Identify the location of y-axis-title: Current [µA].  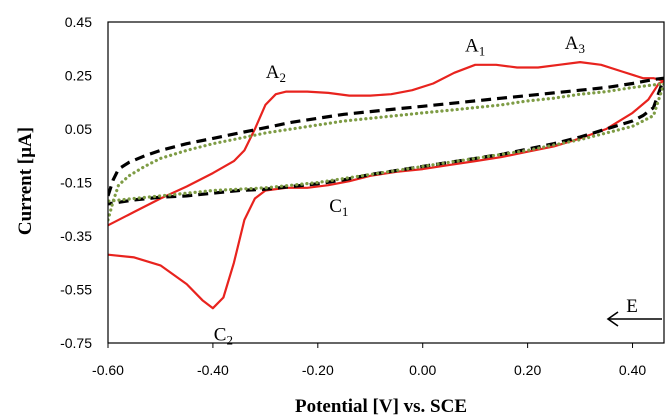
(25, 181).